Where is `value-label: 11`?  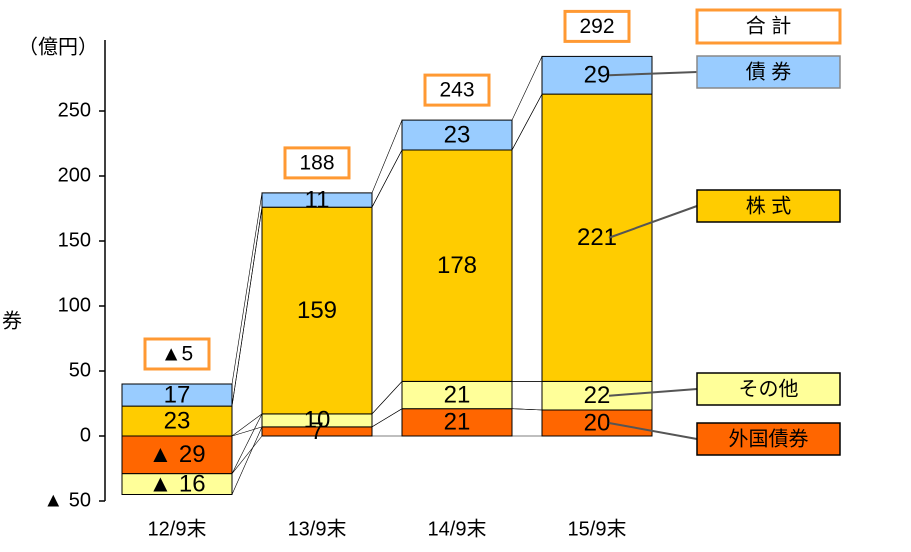
value-label: 11 is located at coordinates (317, 199).